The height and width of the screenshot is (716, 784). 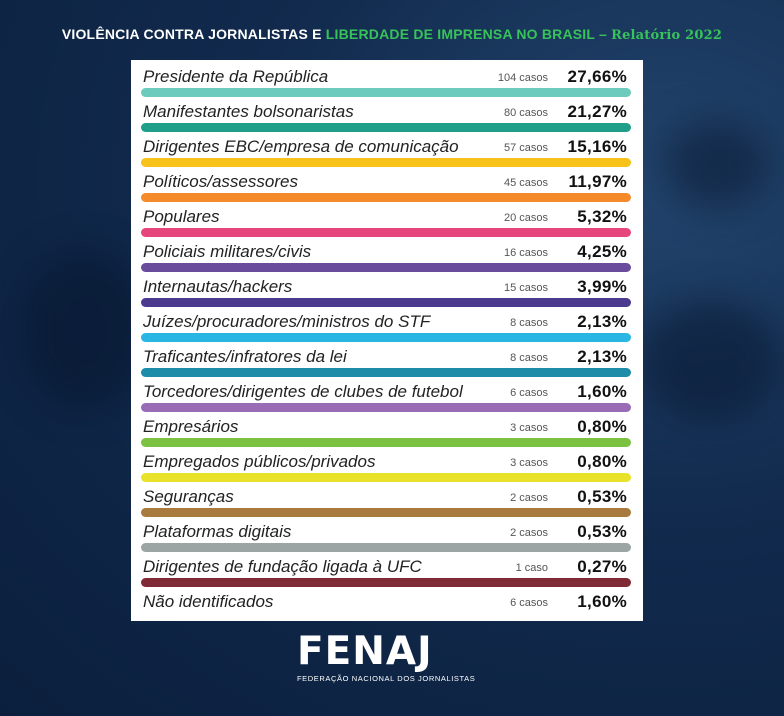 I want to click on category-label: Juízes/procuradores/ministros do STF, so click(x=287, y=321).